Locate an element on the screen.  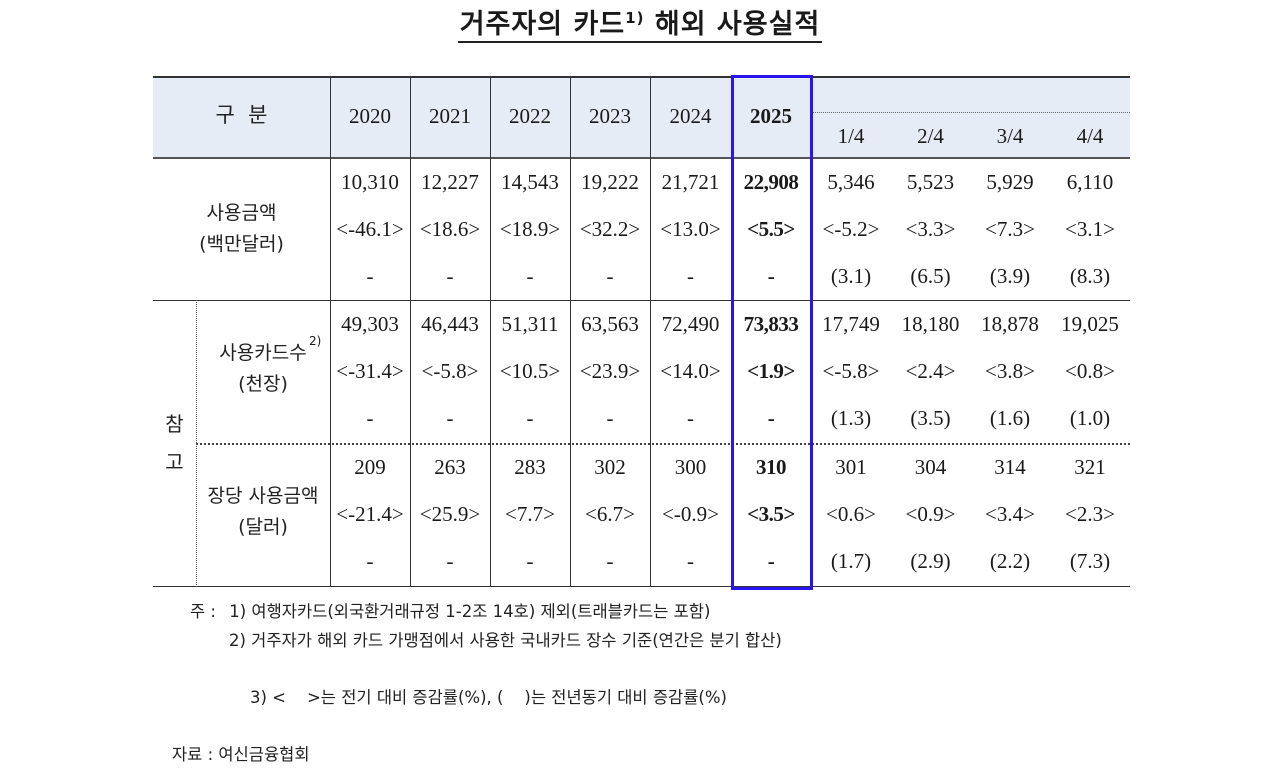
cell-qoq: <3.3> is located at coordinates (930, 229).